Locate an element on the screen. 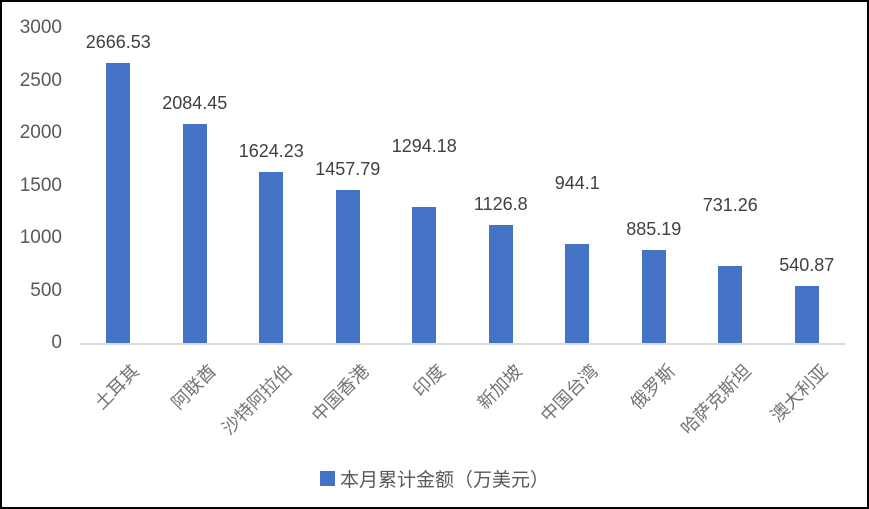  legend: 本月累计金额（万美元） is located at coordinates (434, 478).